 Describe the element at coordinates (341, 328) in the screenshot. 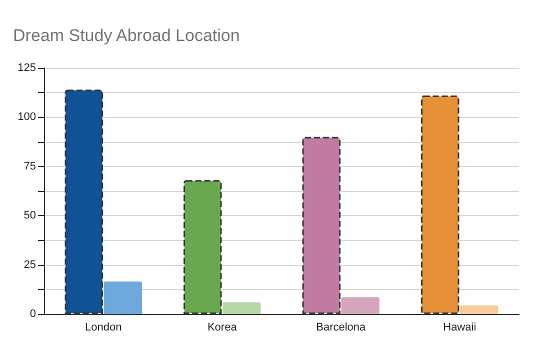

I see `x-tick-label: Barcelona` at that location.